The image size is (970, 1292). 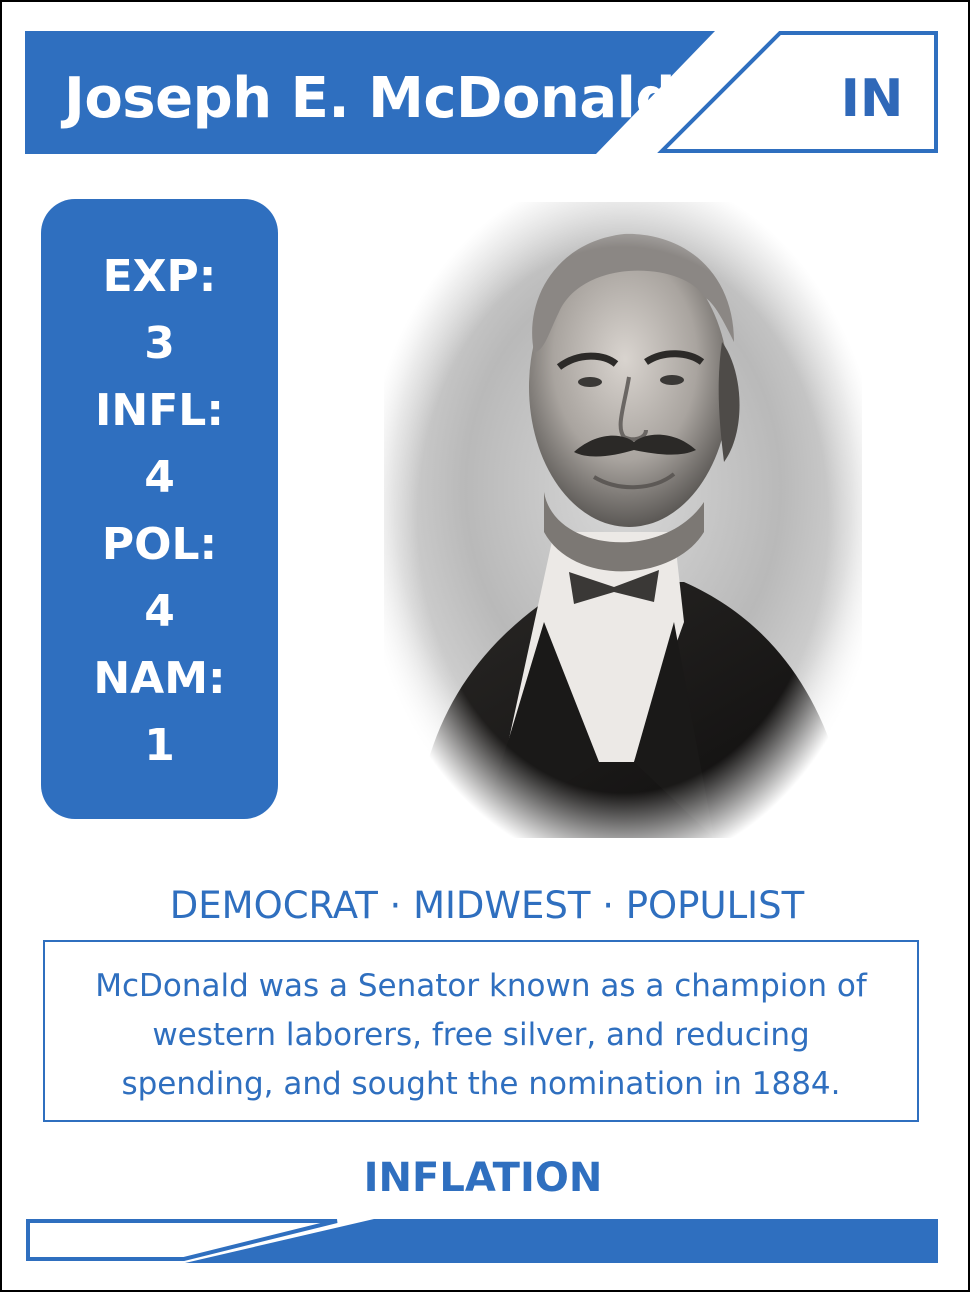 I want to click on ability-label: INFLATION, so click(x=483, y=1178).